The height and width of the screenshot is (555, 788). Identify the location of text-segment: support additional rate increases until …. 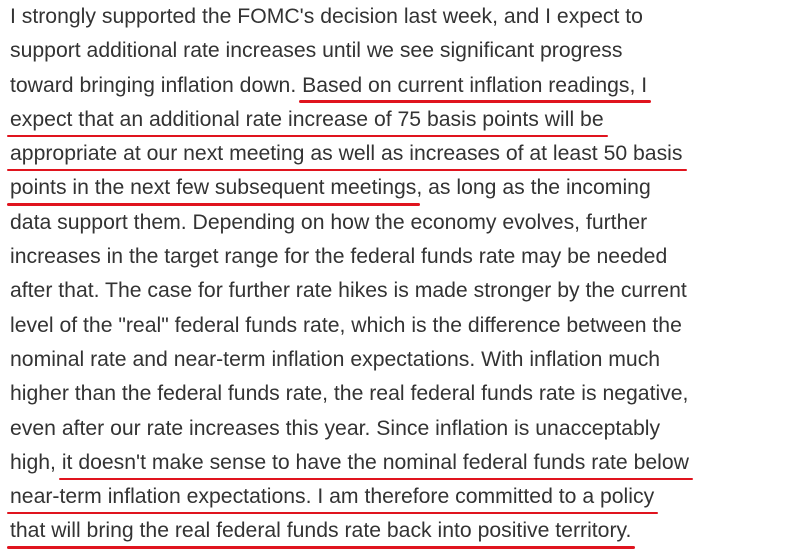
(316, 51).